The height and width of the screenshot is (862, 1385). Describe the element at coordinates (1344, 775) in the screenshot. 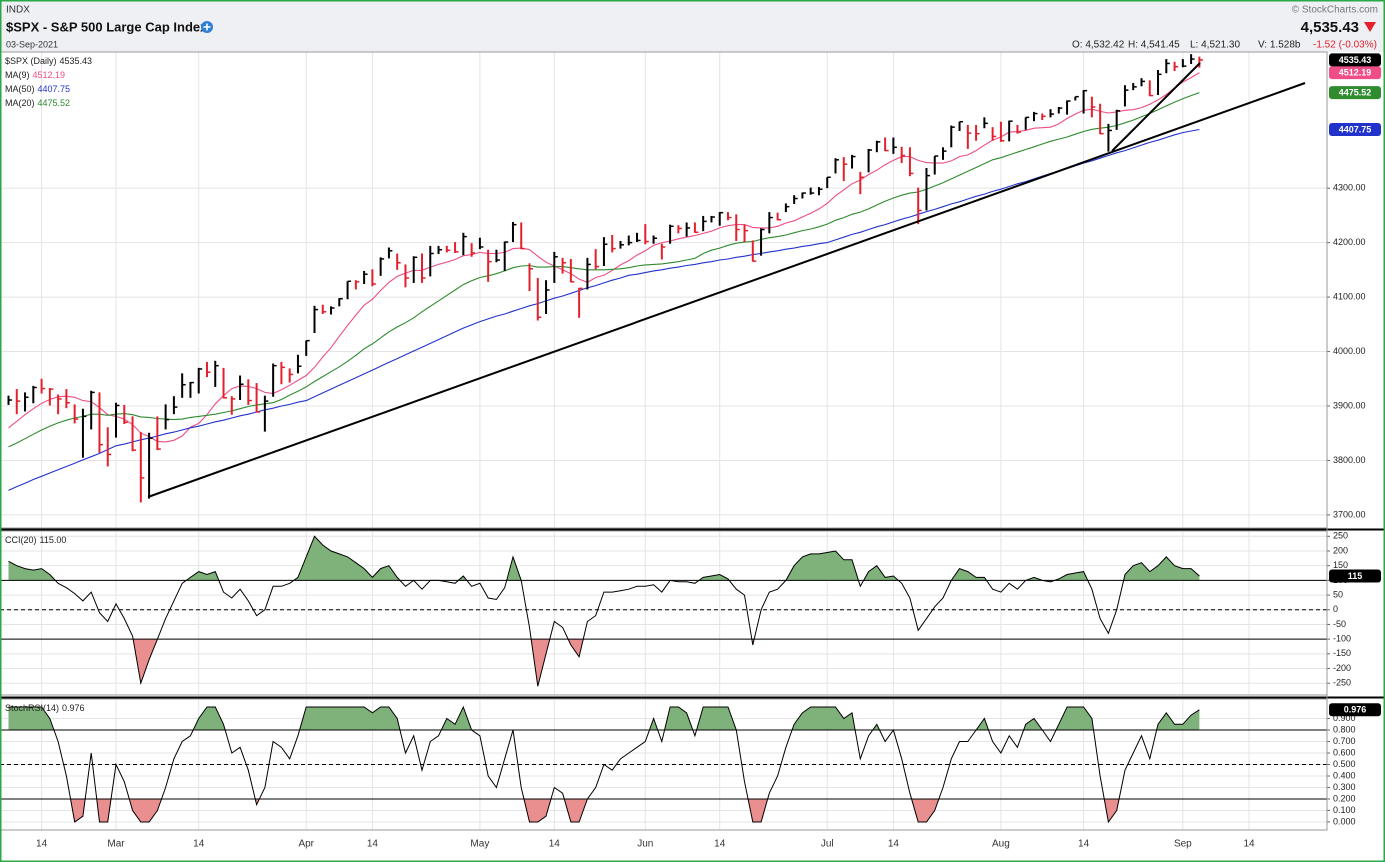

I see `y-tick-label: 0.400` at that location.